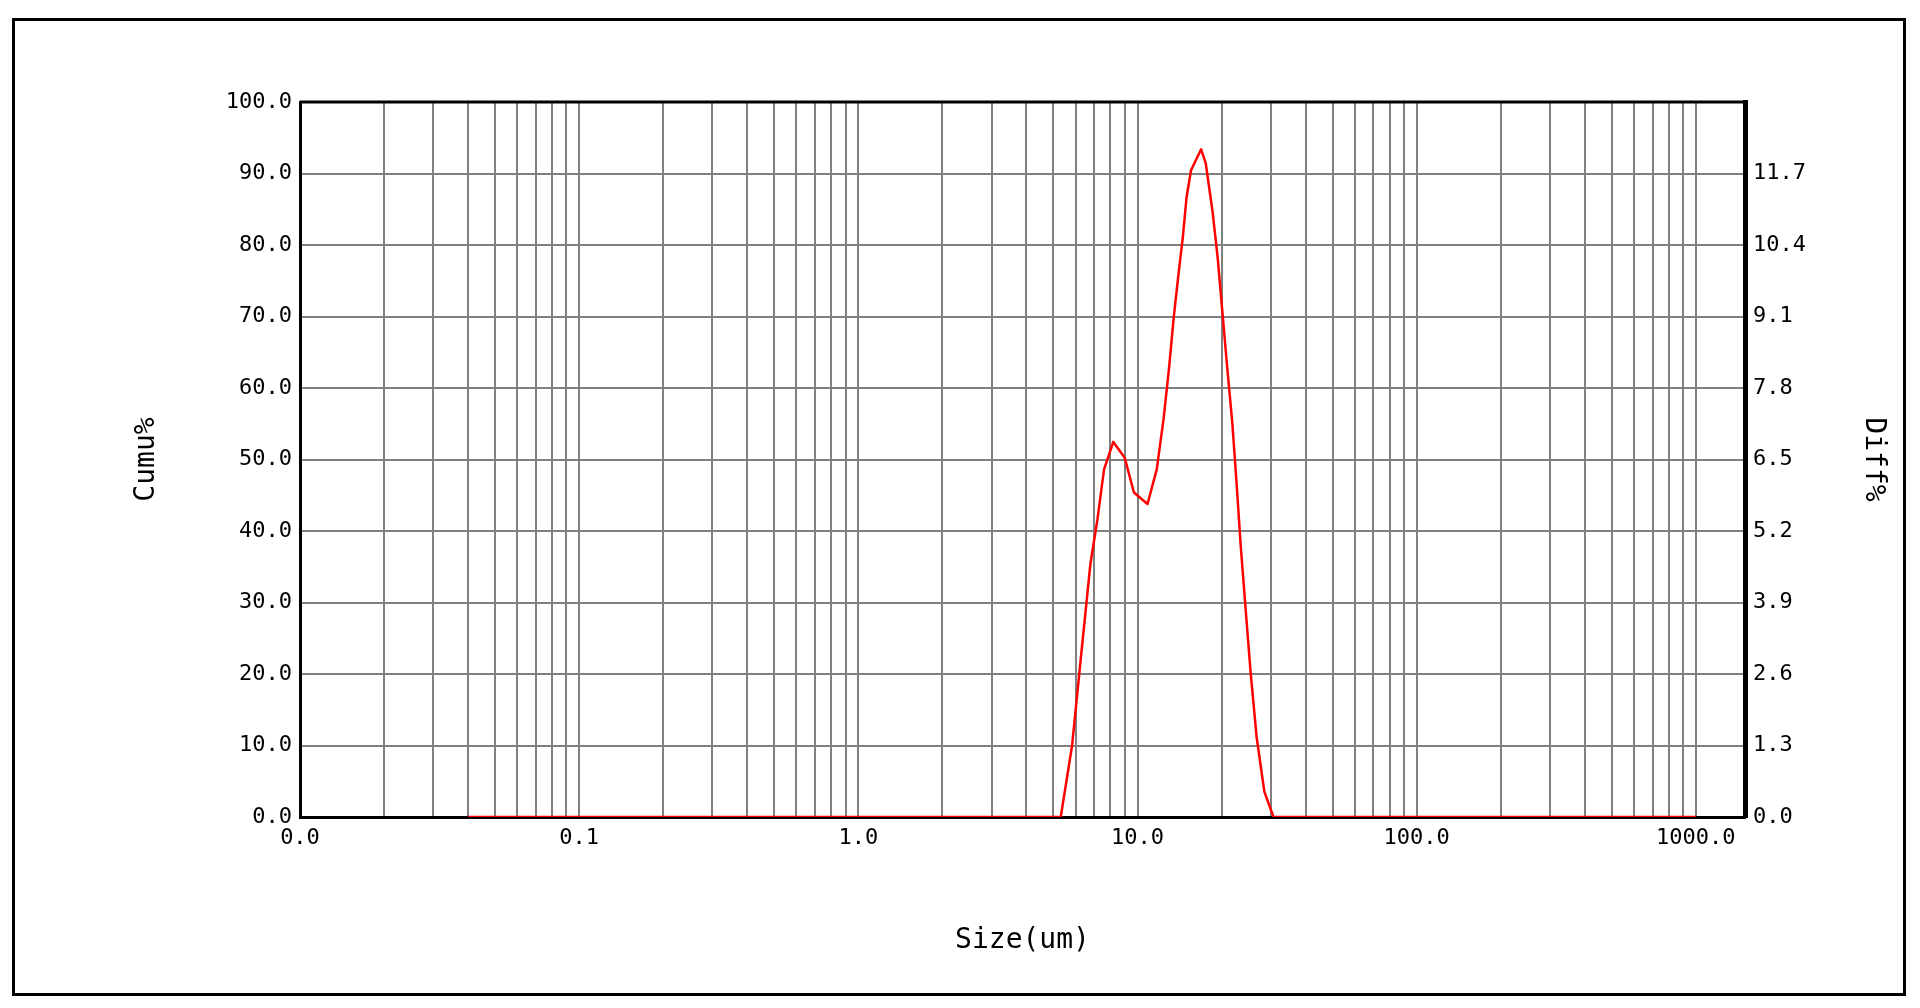 The height and width of the screenshot is (1008, 1920). I want to click on y2-tick-label: 0.0, so click(1773, 815).